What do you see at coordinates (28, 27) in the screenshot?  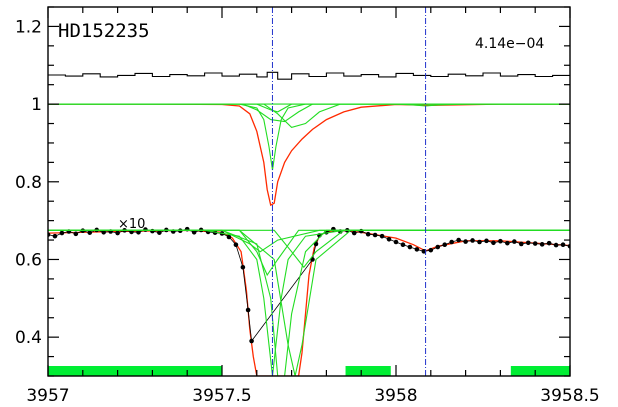 I see `y-tick-label: 1.2` at bounding box center [28, 27].